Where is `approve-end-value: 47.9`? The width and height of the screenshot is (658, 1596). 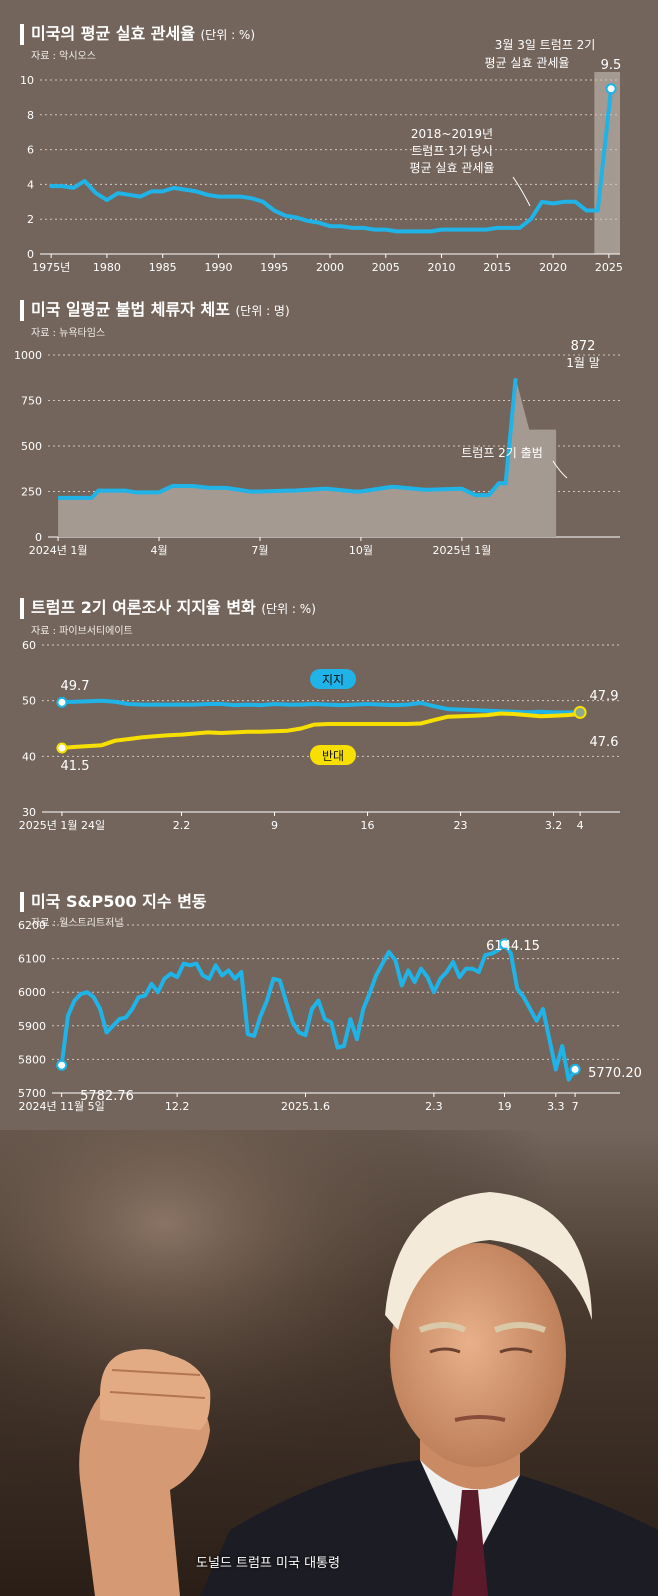
approve-end-value: 47.9 is located at coordinates (604, 696).